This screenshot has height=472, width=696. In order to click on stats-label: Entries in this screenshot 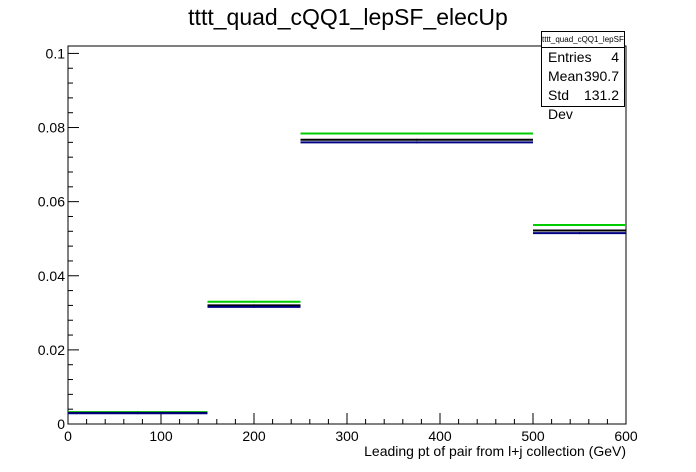, I will do `click(570, 57)`.